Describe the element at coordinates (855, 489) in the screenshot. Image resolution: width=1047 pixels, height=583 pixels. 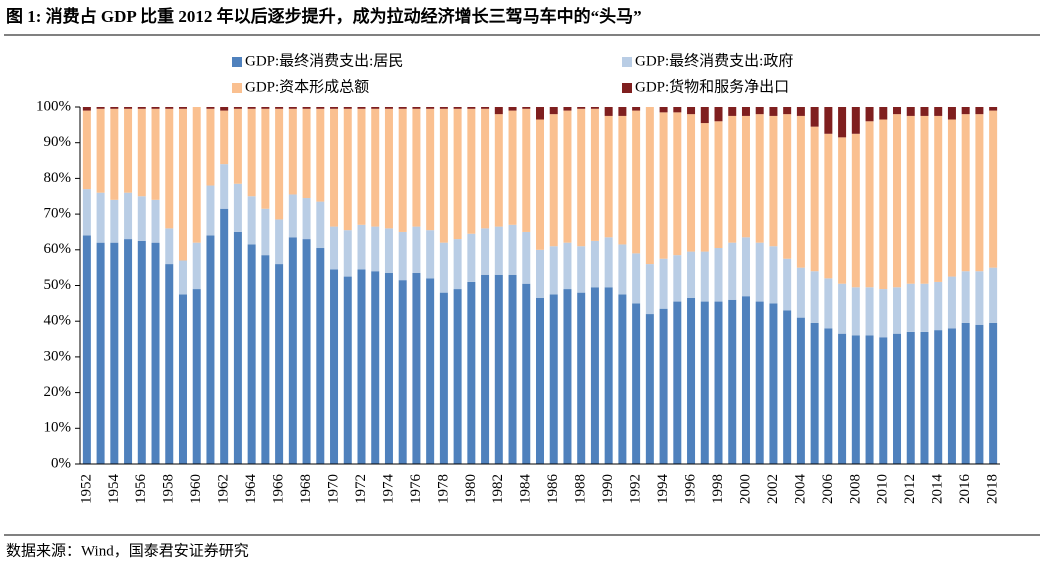
I see `x-tick-label: 2008` at that location.